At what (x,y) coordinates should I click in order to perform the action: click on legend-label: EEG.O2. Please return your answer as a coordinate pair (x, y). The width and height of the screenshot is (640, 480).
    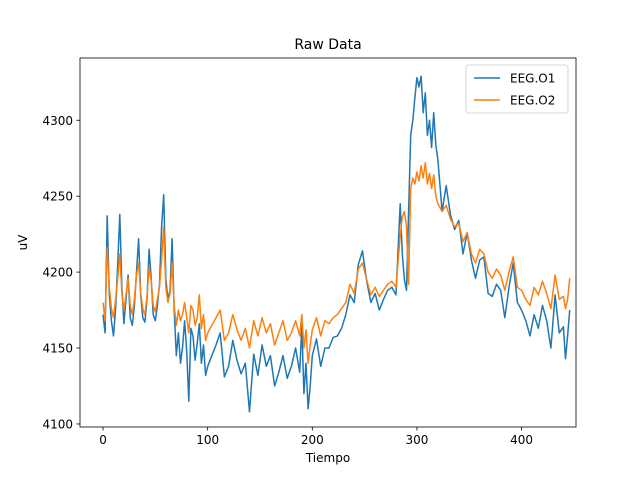
    Looking at the image, I should click on (532, 101).